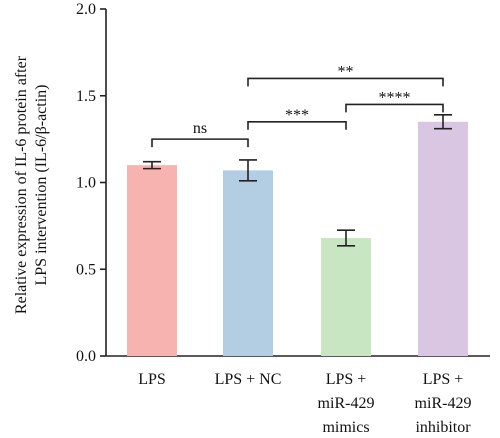 This screenshot has width=500, height=438. I want to click on significance-label: ***, so click(297, 115).